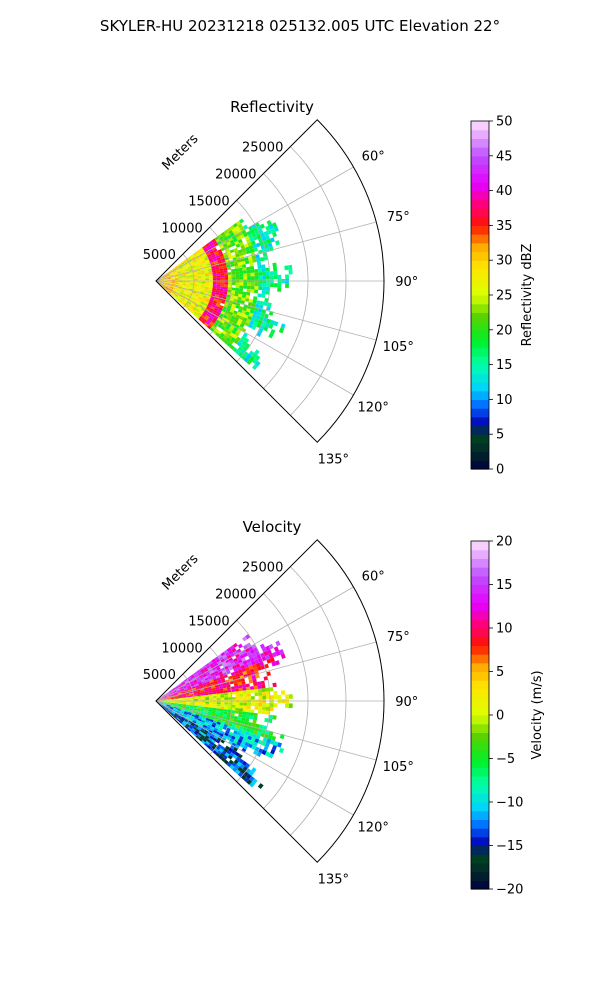 The height and width of the screenshot is (1000, 600). I want to click on angle-tick-label: 135°, so click(333, 459).